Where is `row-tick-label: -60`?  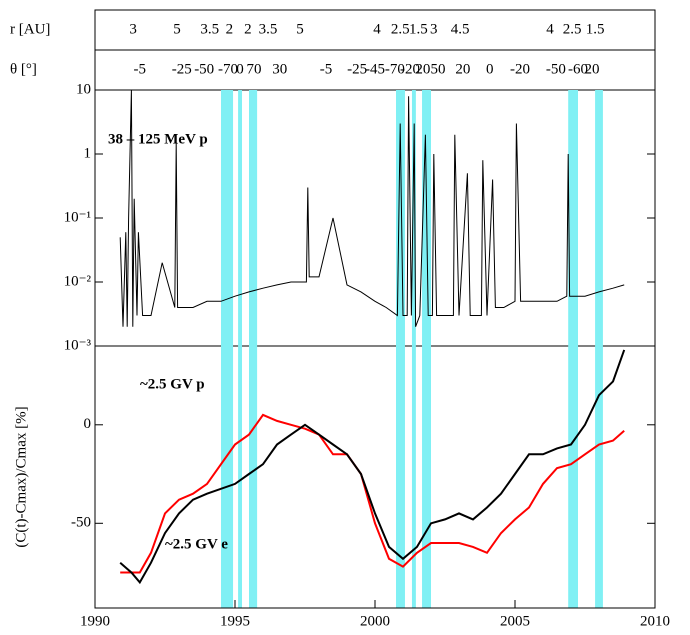 row-tick-label: -60 is located at coordinates (578, 69).